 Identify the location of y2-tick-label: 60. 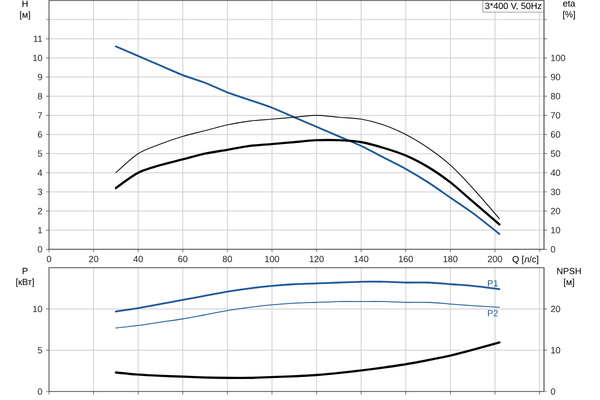
(555, 134).